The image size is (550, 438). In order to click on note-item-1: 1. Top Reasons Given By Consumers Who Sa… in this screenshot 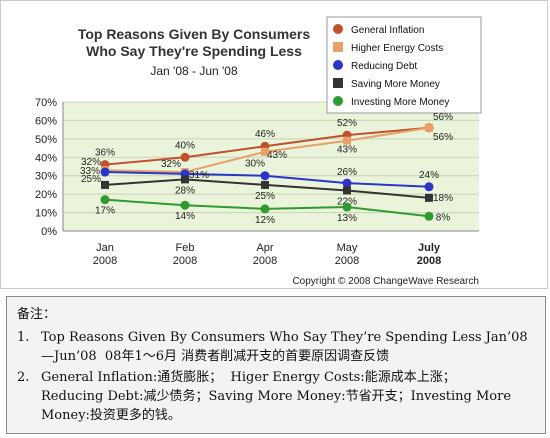, I will do `click(276, 347)`.